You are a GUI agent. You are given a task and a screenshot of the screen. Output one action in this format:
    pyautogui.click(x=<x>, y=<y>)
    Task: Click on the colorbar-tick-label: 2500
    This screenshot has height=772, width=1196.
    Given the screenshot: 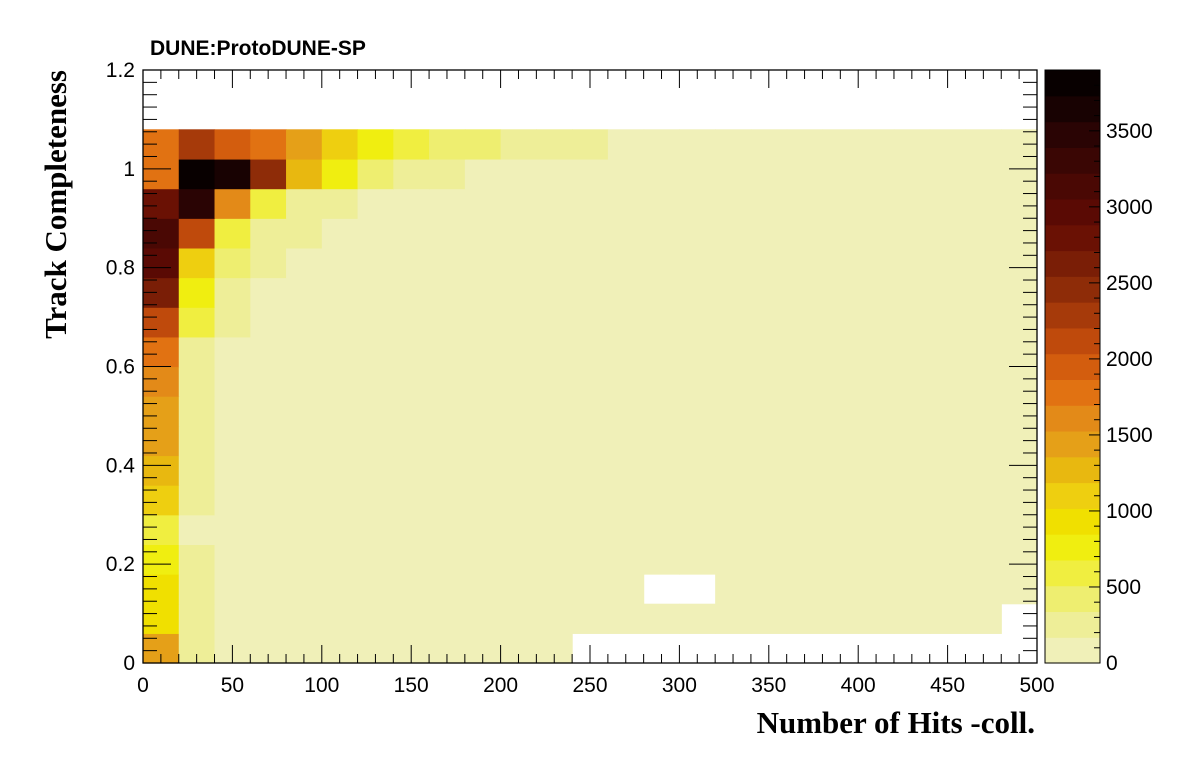 What is the action you would take?
    pyautogui.click(x=1129, y=283)
    